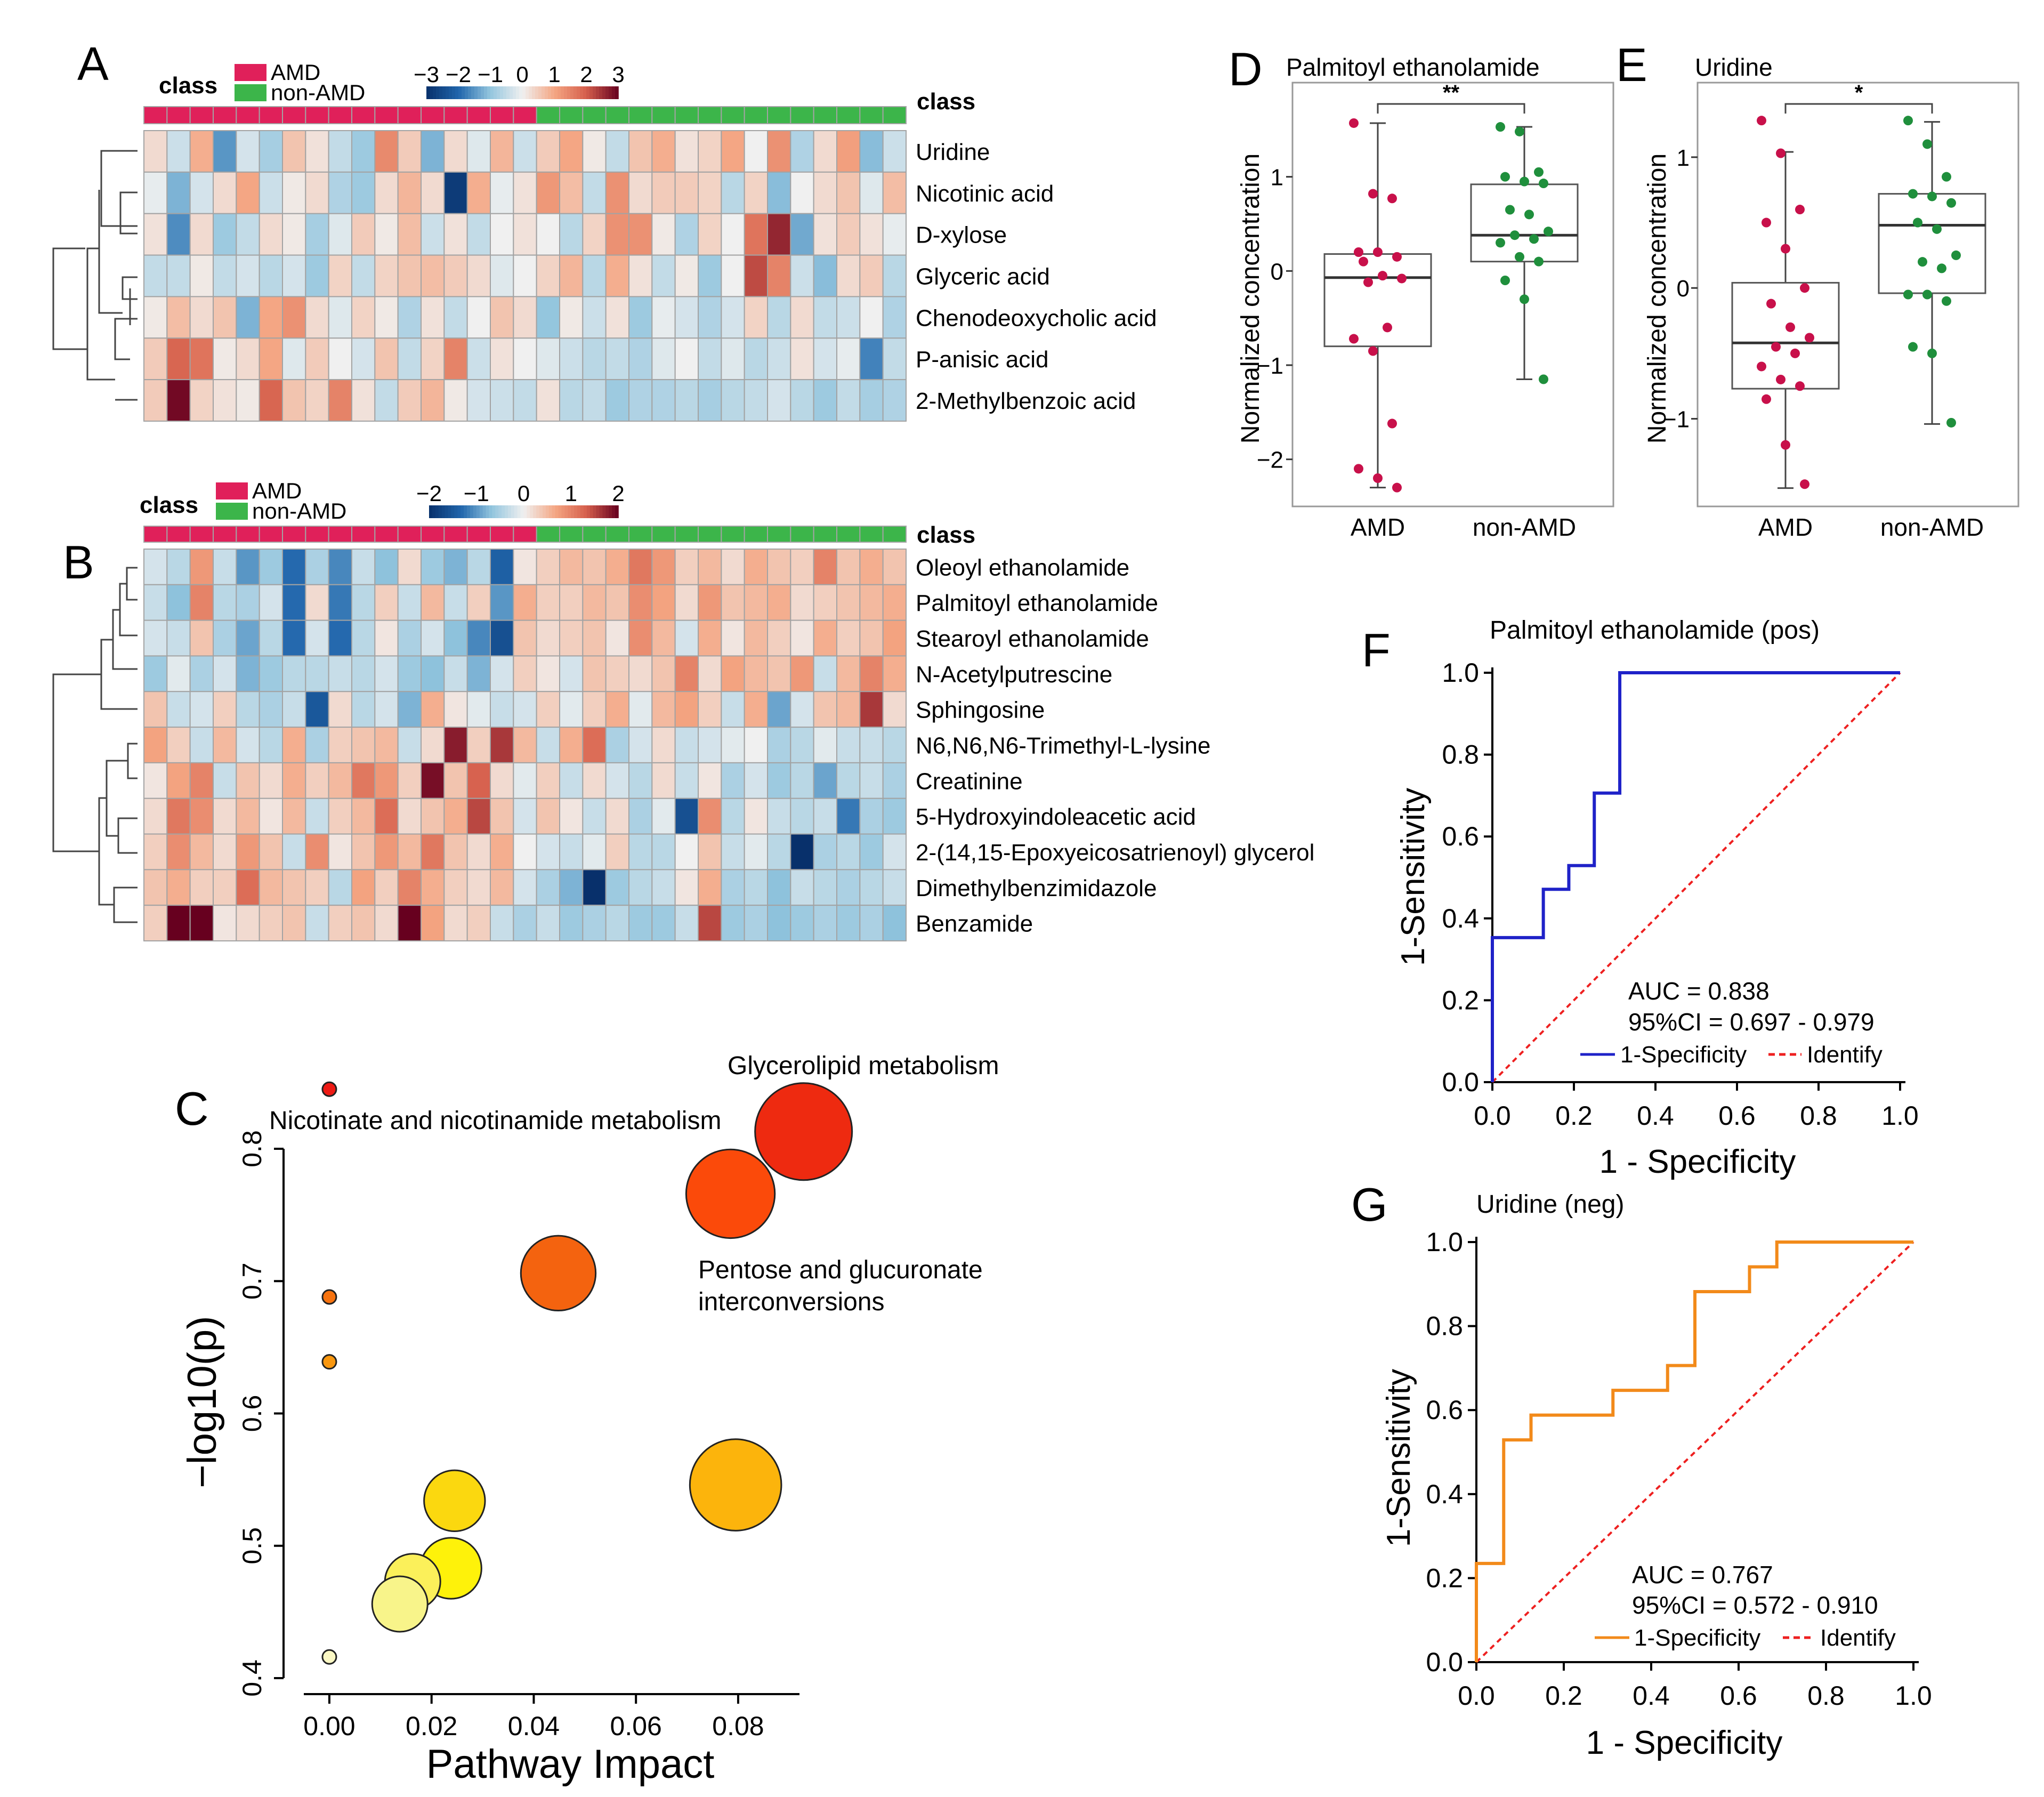 The height and width of the screenshot is (1797, 2044). What do you see at coordinates (1444, 1410) in the screenshot?
I see `y-tick-label: 0.6` at bounding box center [1444, 1410].